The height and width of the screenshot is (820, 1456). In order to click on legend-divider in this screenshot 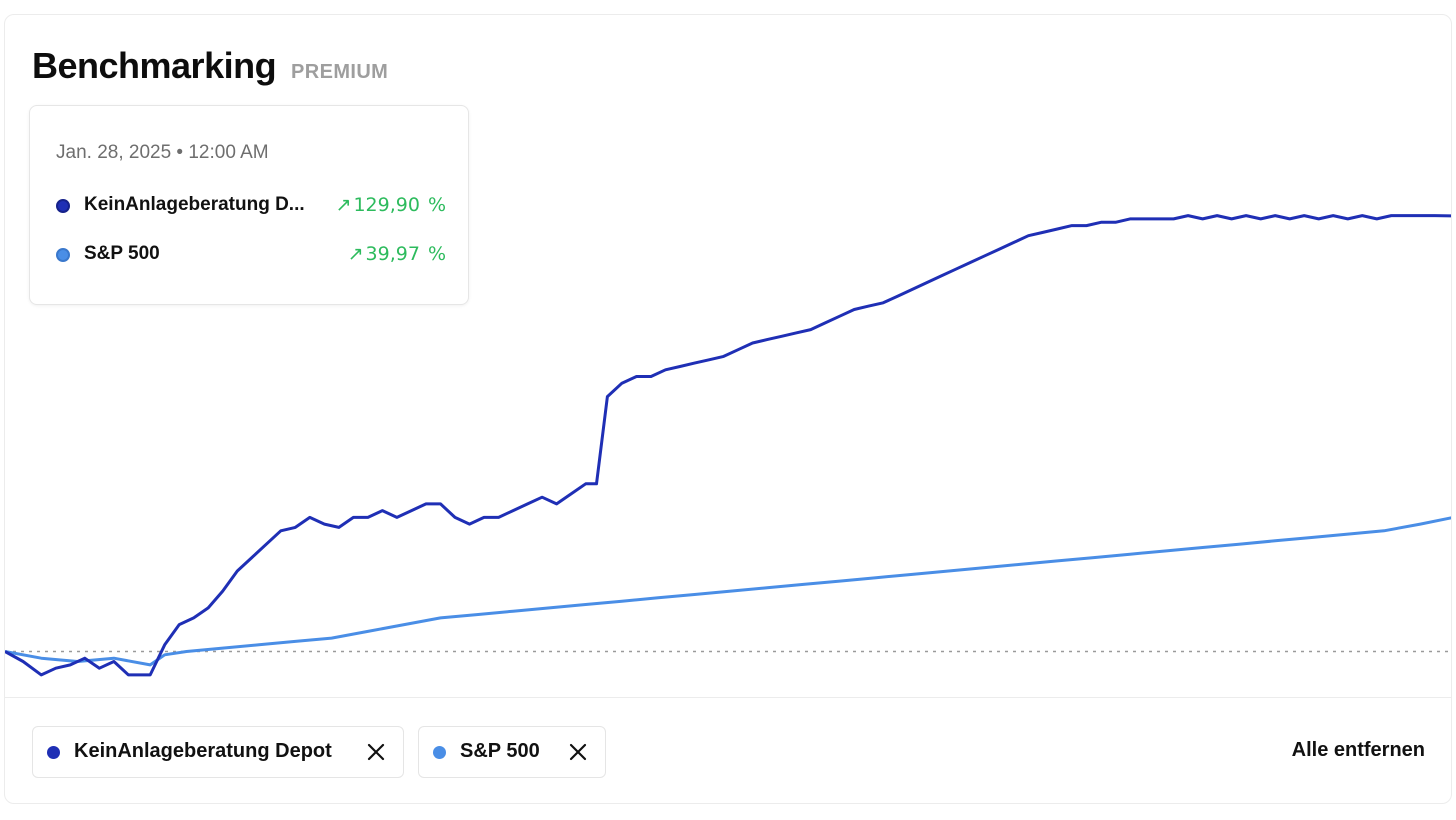, I will do `click(728, 697)`.